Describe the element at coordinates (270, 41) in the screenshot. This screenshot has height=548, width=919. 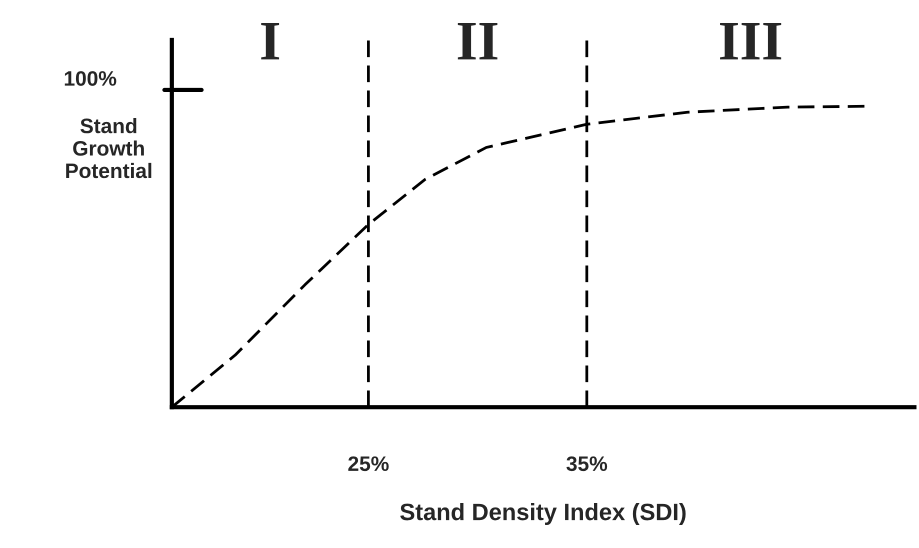
I see `text: I` at that location.